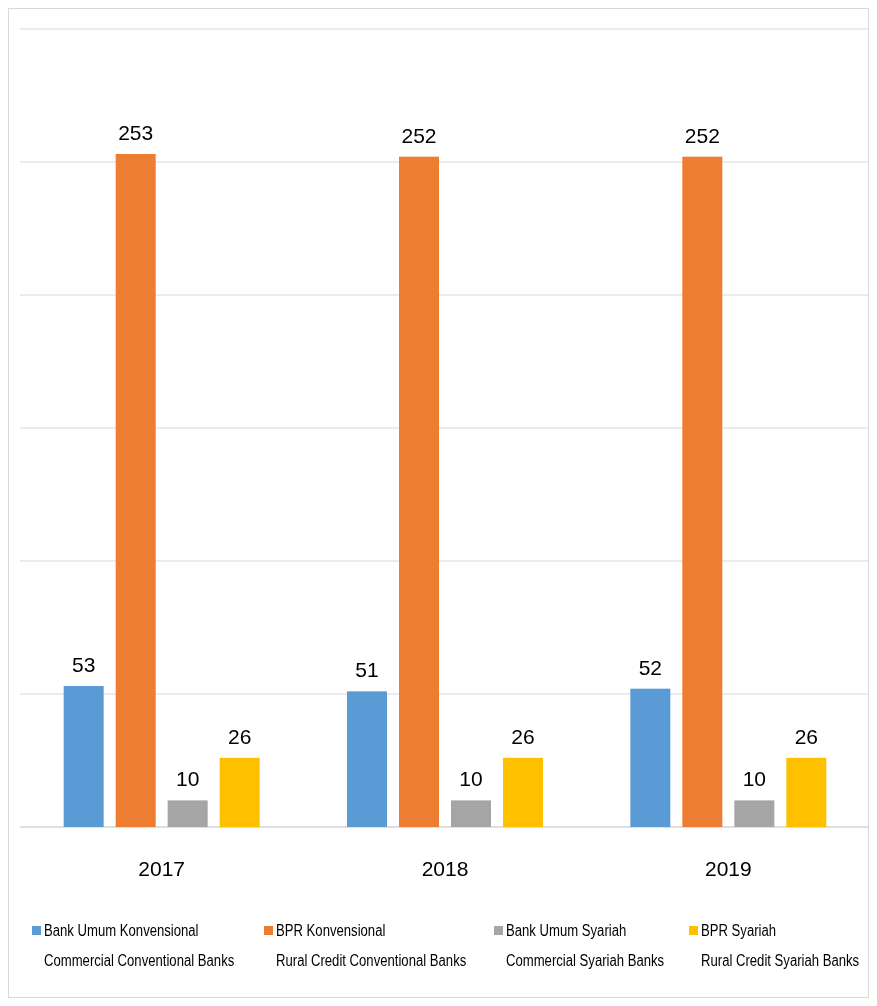 The image size is (877, 1006). I want to click on data-label: 253, so click(136, 133).